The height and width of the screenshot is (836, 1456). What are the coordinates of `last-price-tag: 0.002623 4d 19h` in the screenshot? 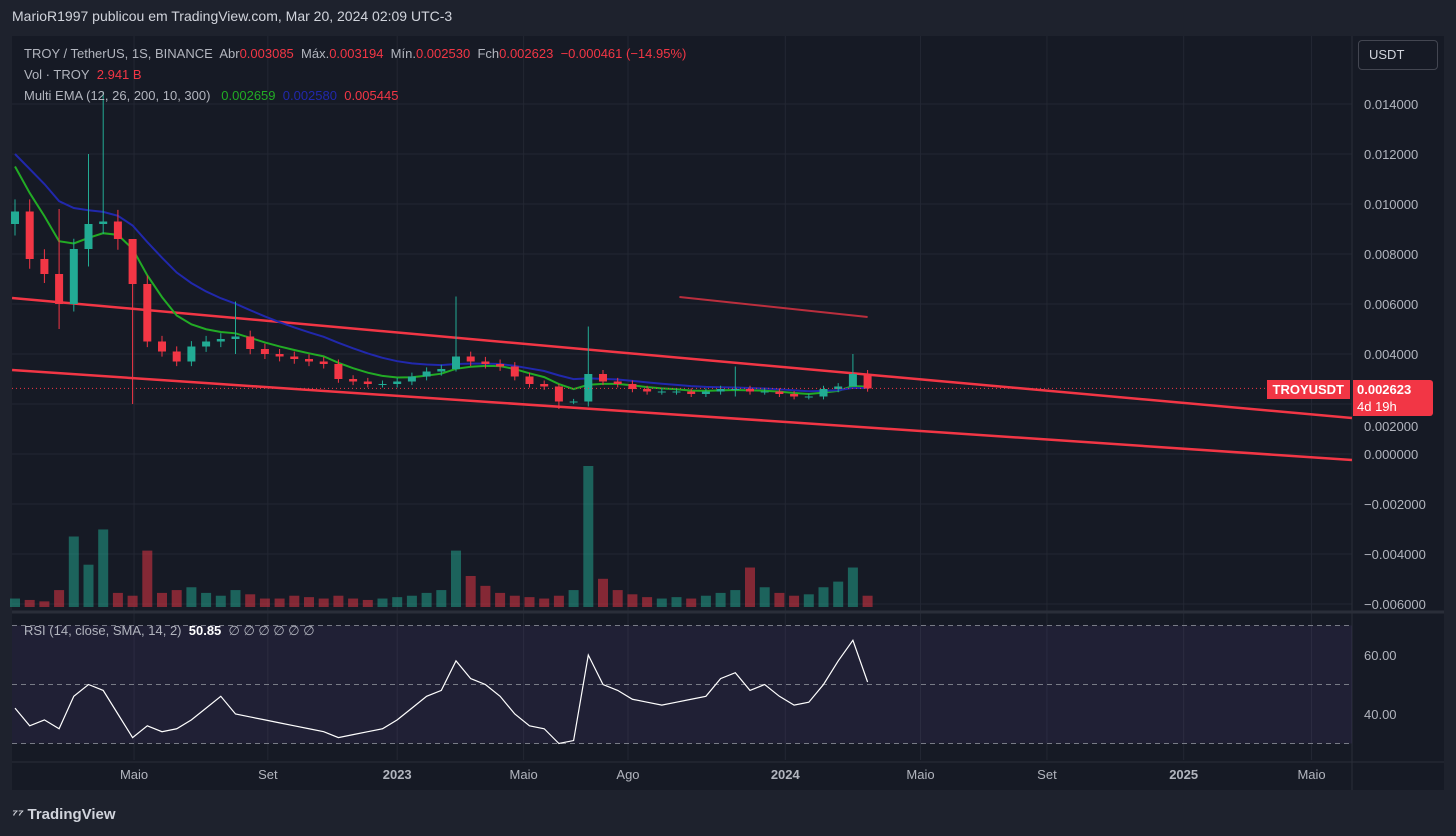 It's located at (1393, 398).